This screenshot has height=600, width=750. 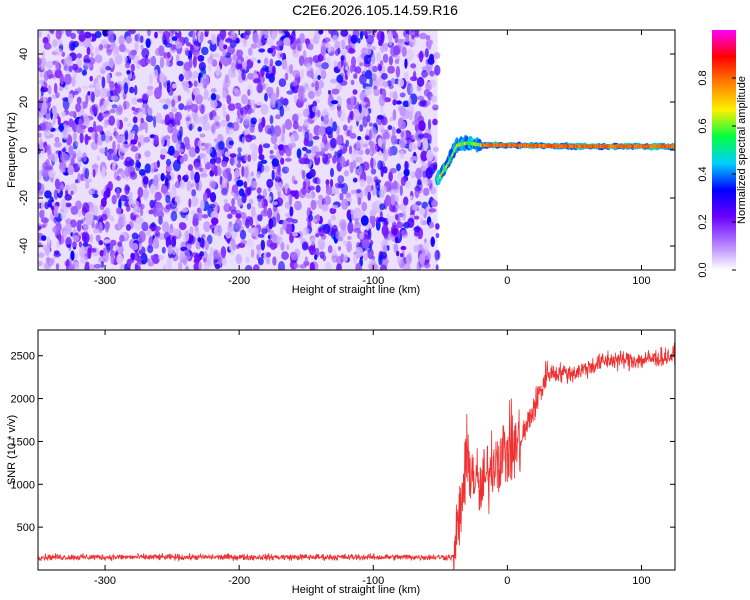 What do you see at coordinates (703, 125) in the screenshot?
I see `colorbar-tick-label: 0.6` at bounding box center [703, 125].